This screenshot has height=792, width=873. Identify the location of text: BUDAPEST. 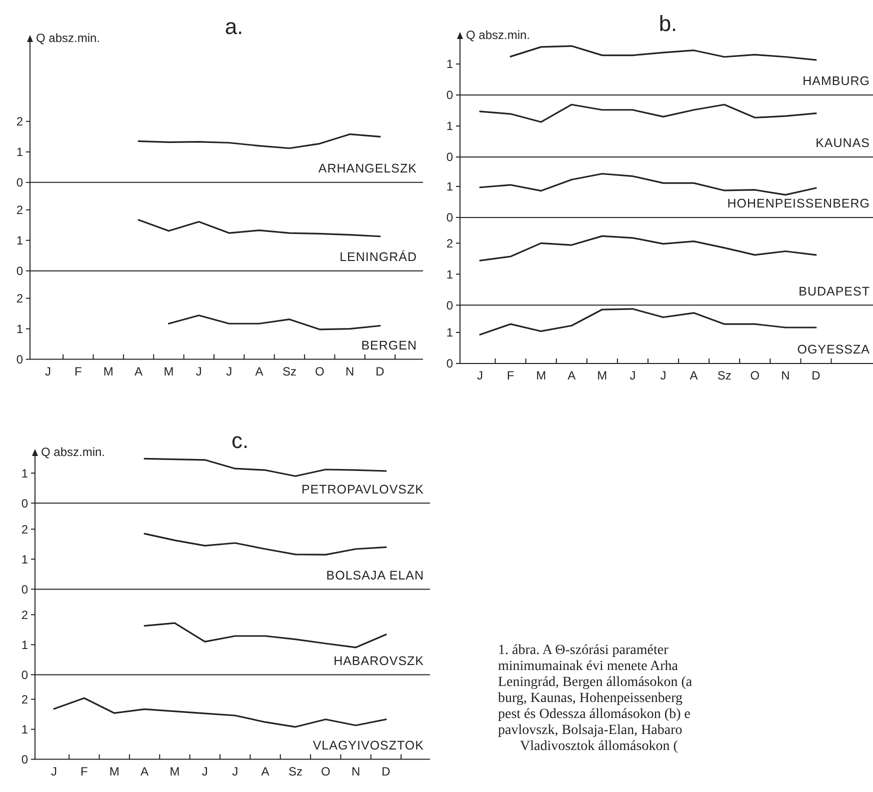
(834, 291).